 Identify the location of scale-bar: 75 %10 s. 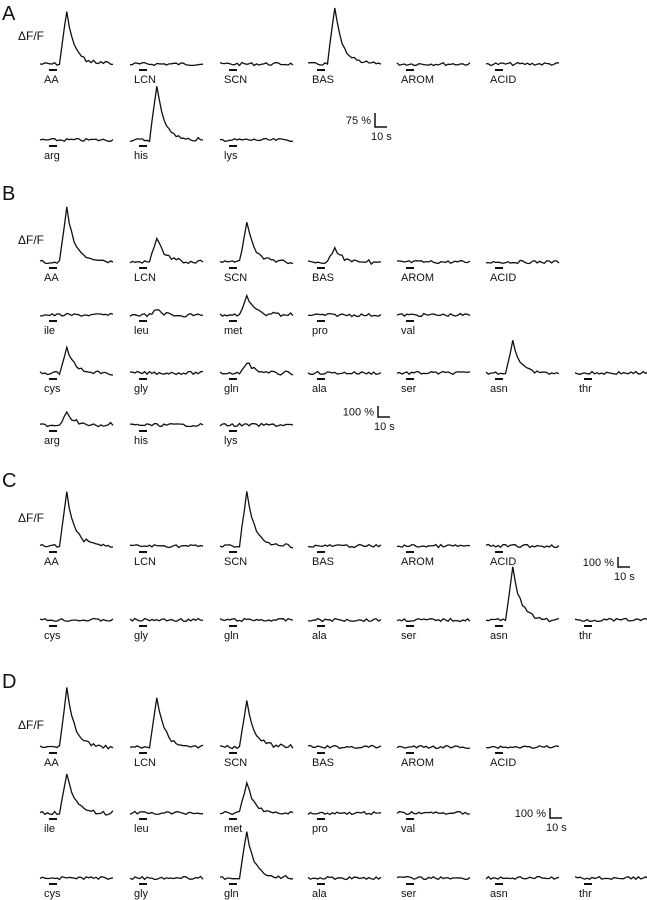
(369, 128).